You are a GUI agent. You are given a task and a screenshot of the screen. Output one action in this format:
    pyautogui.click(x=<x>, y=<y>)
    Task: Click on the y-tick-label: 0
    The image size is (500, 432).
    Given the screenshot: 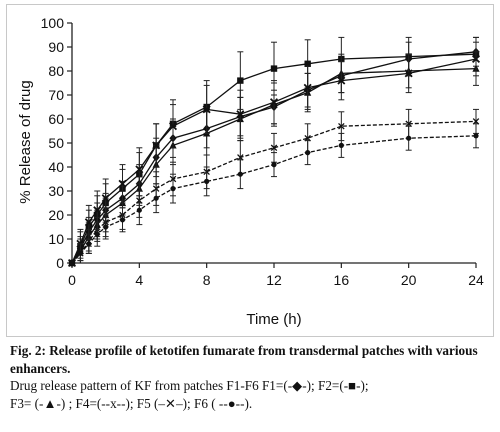 What is the action you would take?
    pyautogui.click(x=60, y=263)
    